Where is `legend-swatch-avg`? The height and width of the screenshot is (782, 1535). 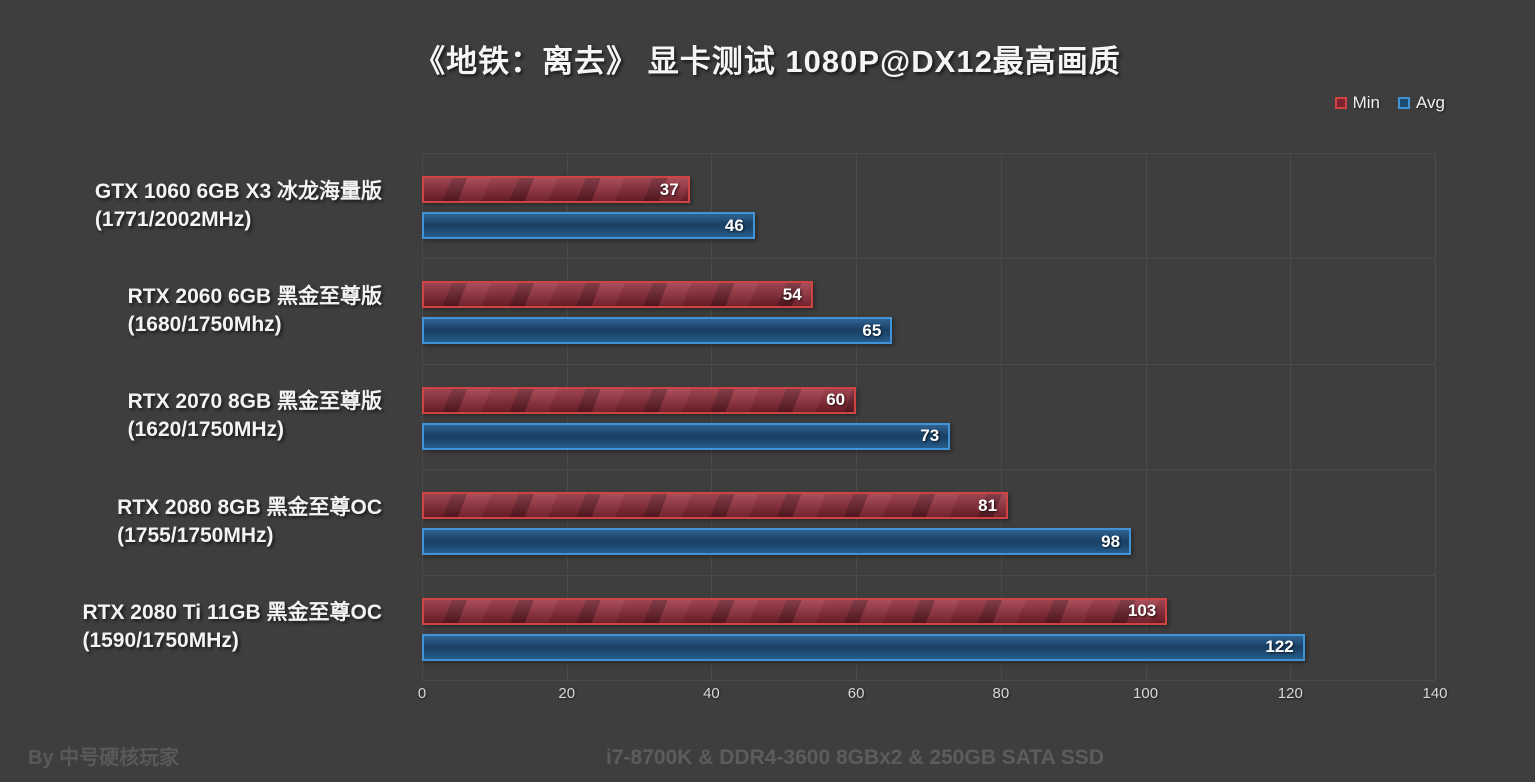 legend-swatch-avg is located at coordinates (1404, 103).